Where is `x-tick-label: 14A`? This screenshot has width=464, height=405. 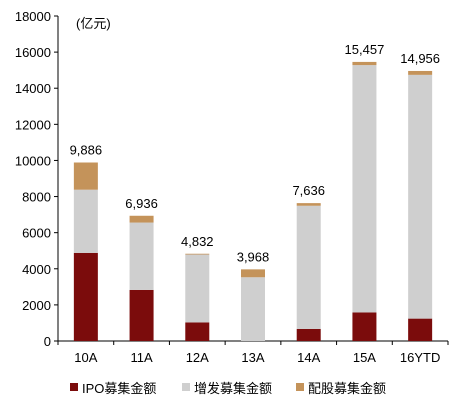 x-tick-label: 14A is located at coordinates (308, 357).